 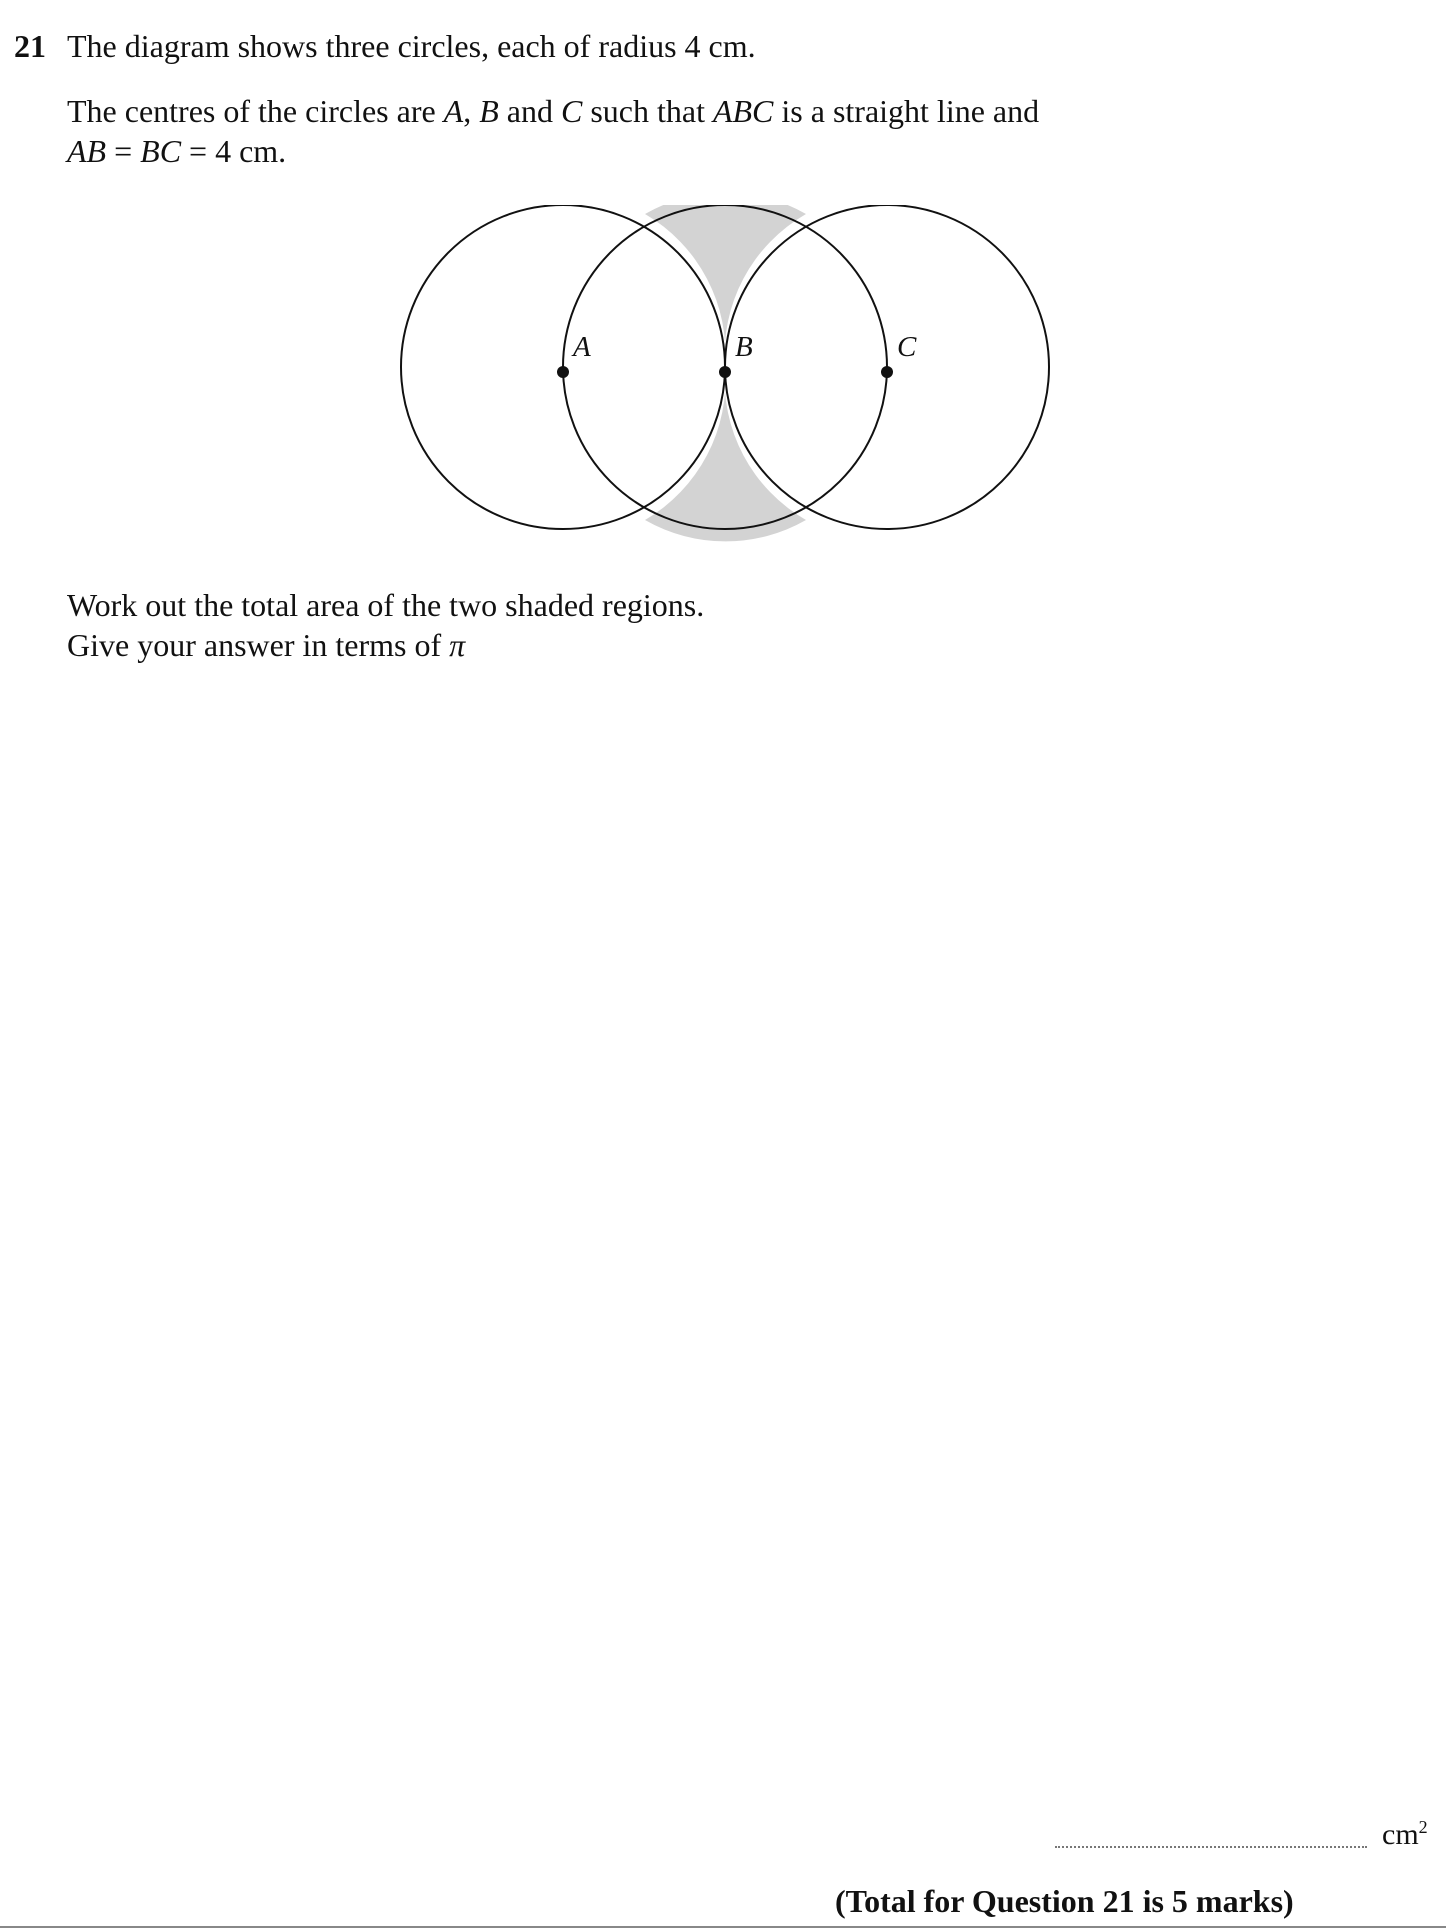 I want to click on three-circles-diagram: A B C, so click(x=725, y=373).